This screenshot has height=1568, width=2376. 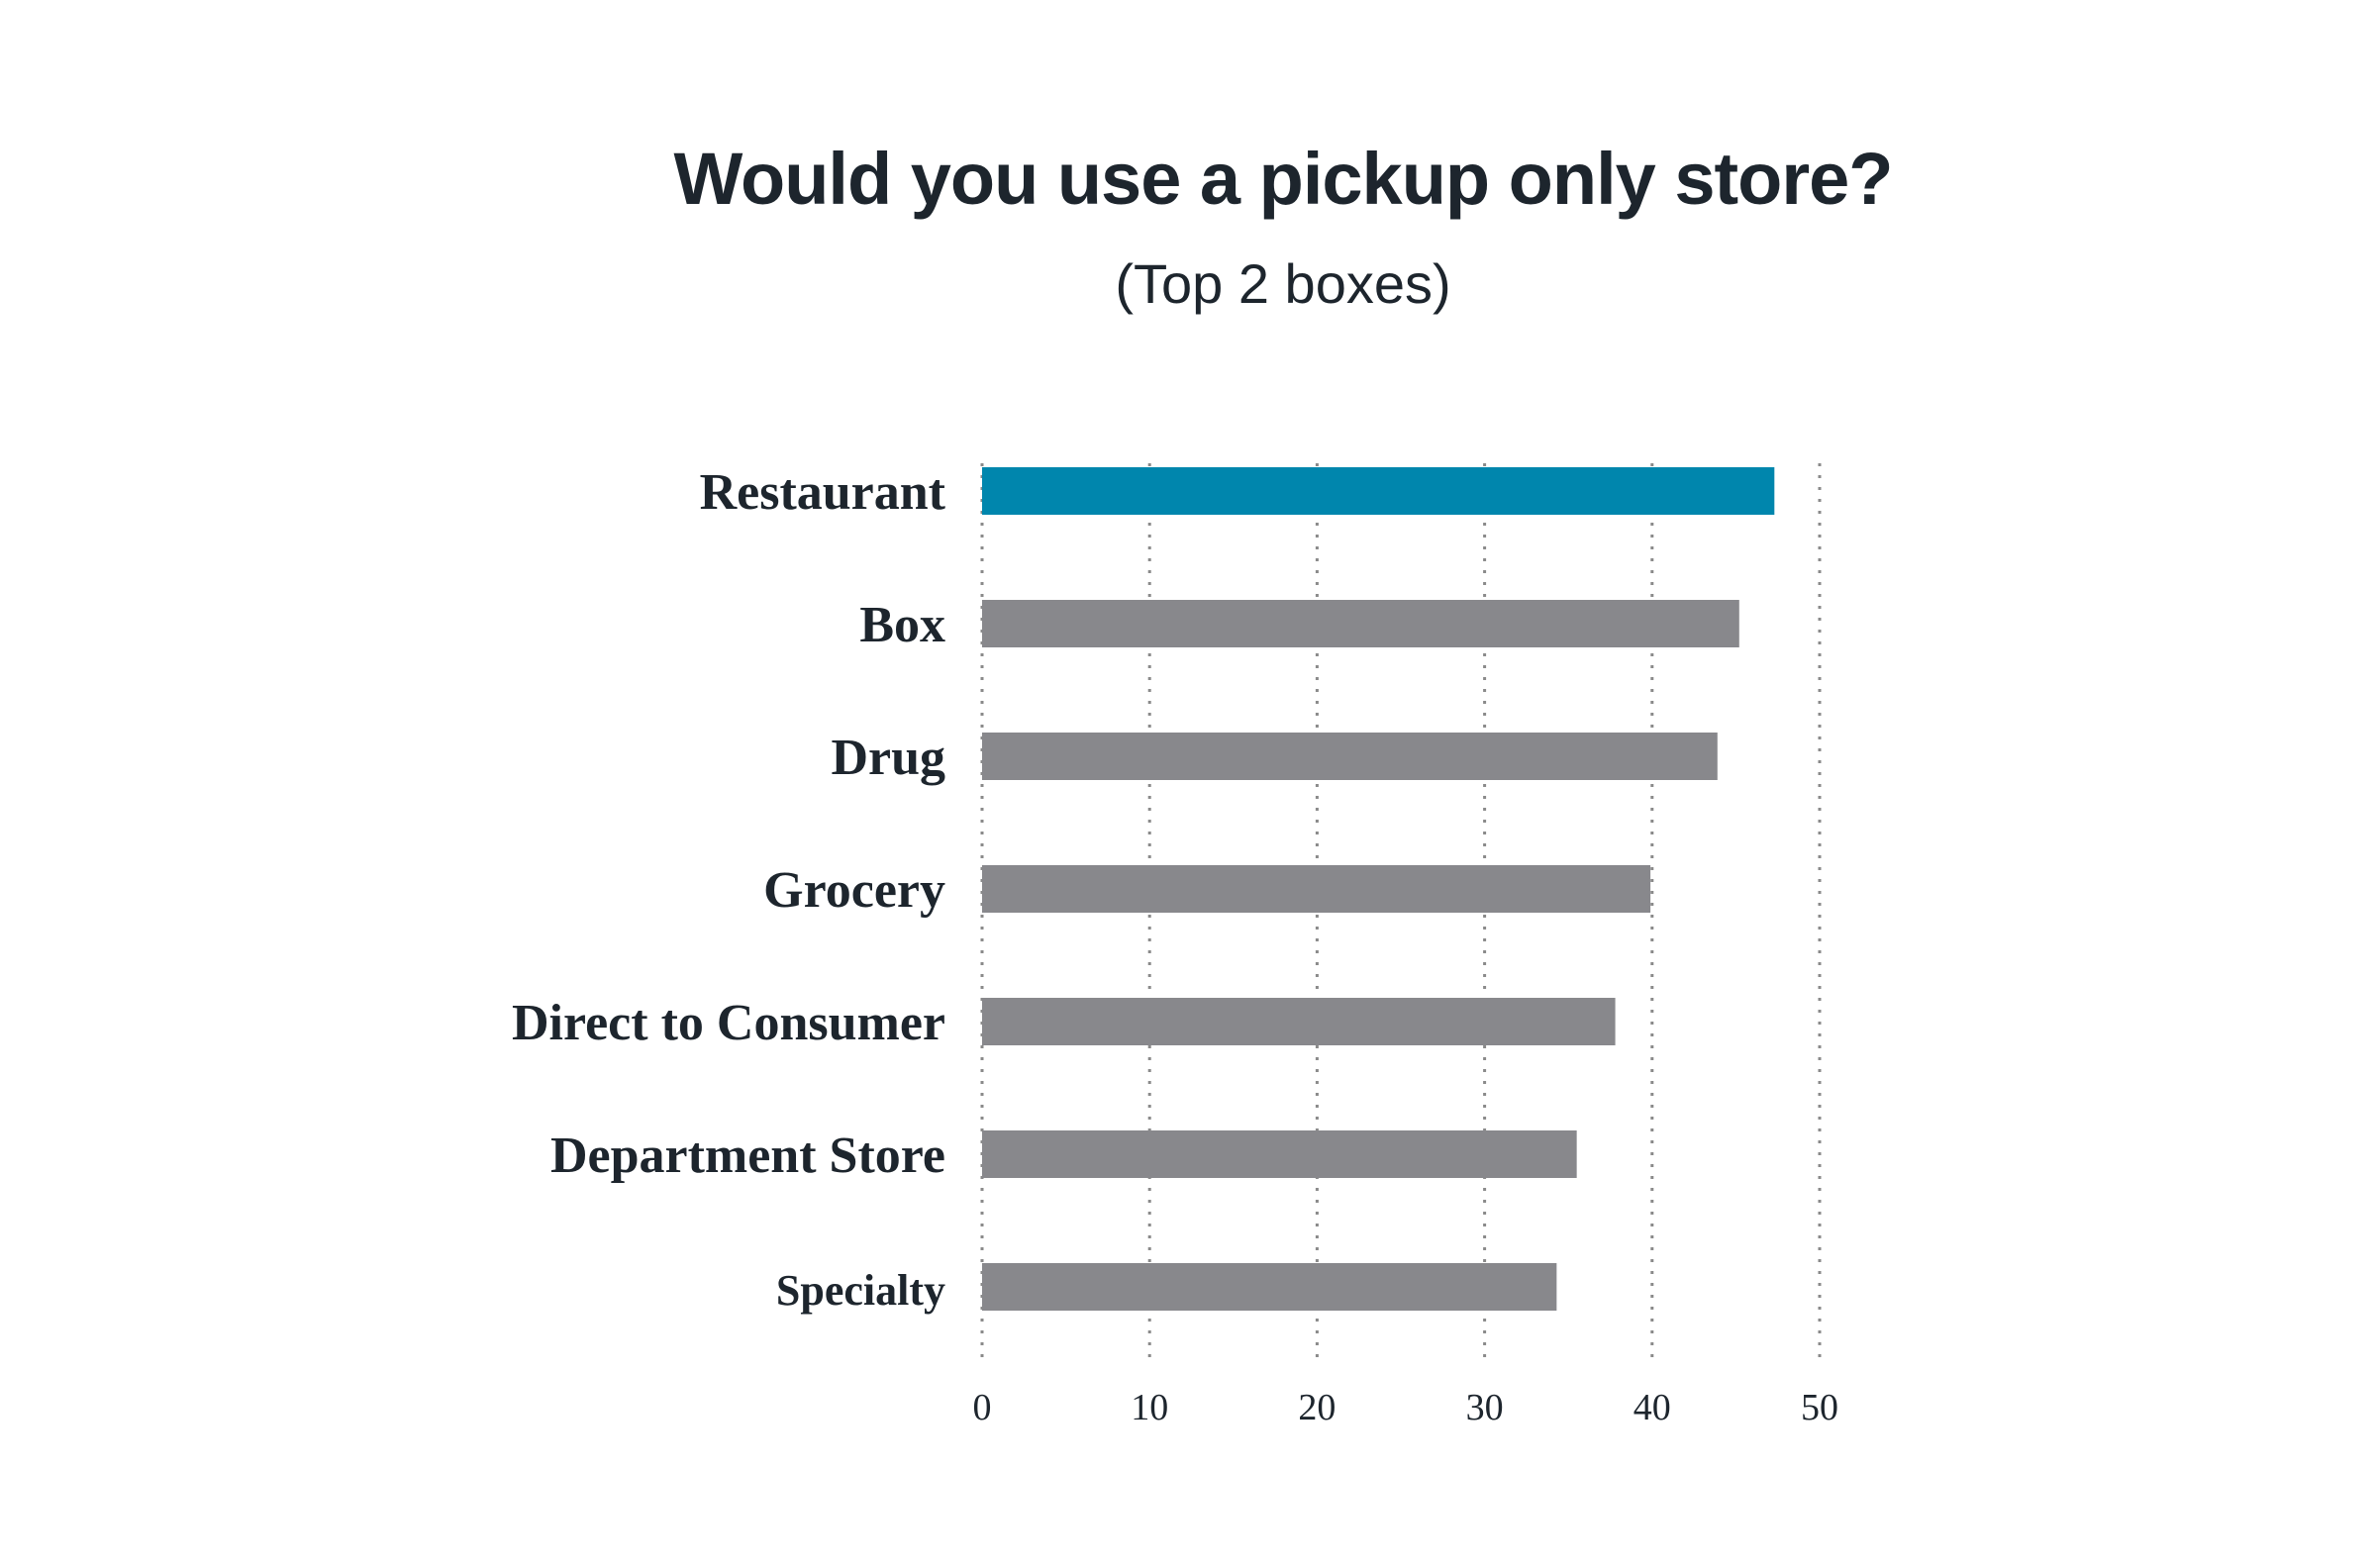 What do you see at coordinates (1360, 623) in the screenshot?
I see `bar-box` at bounding box center [1360, 623].